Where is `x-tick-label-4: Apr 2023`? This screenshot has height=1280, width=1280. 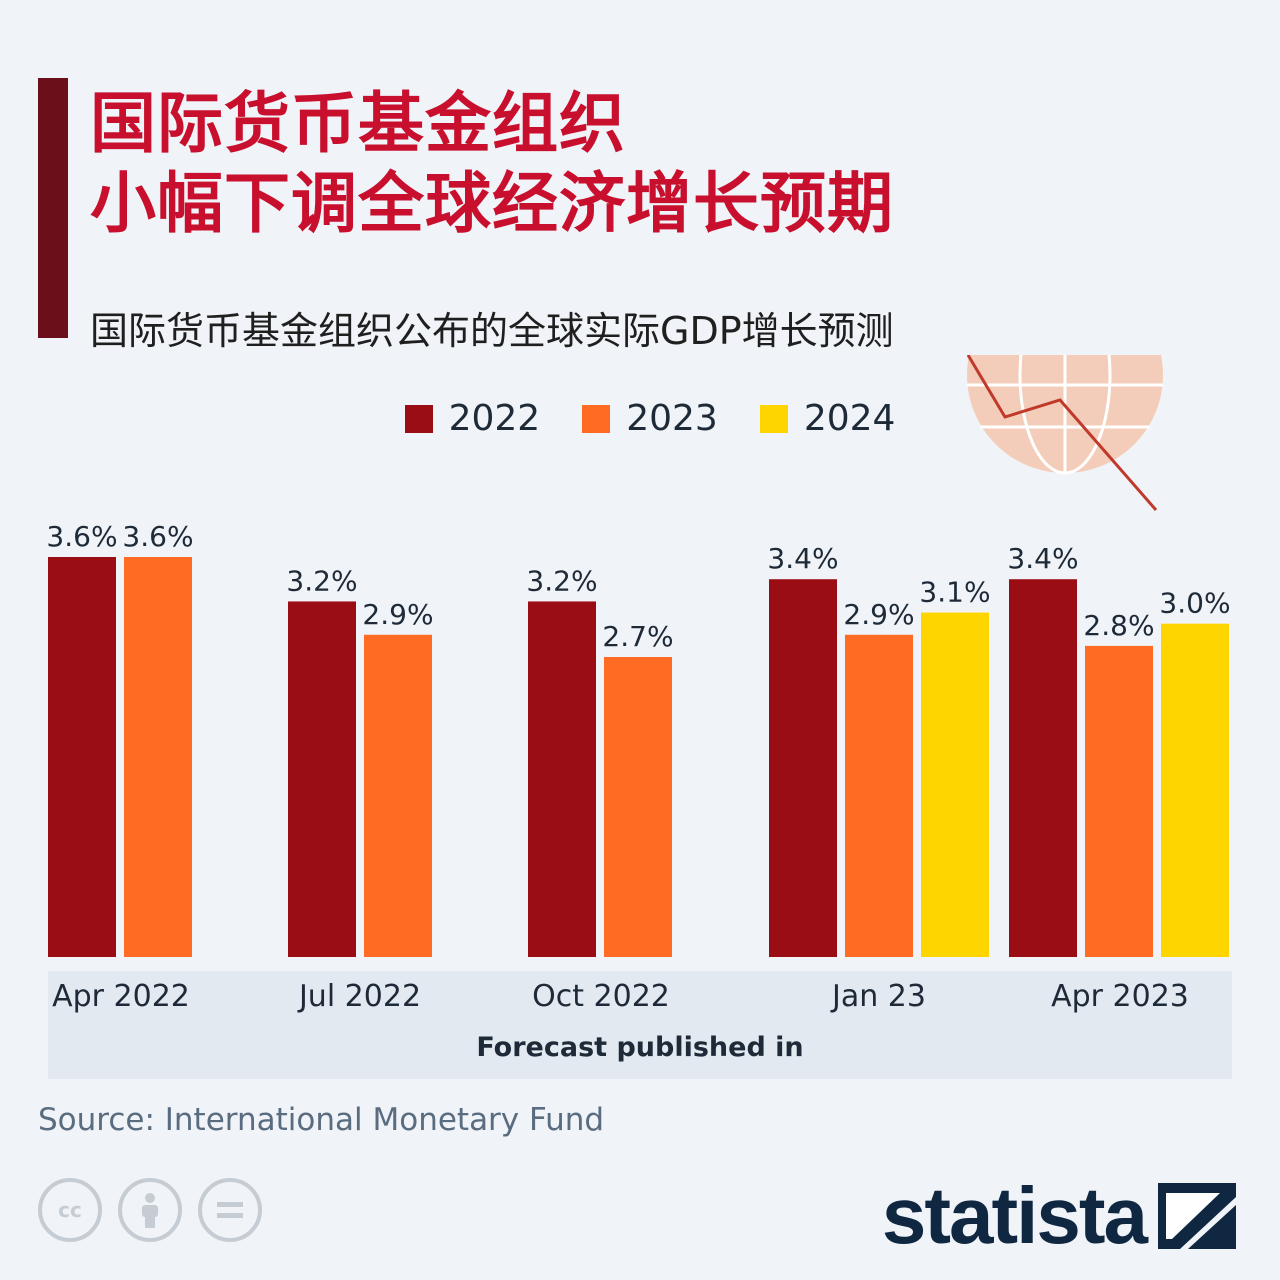
x-tick-label-4: Apr 2023 is located at coordinates (1120, 996).